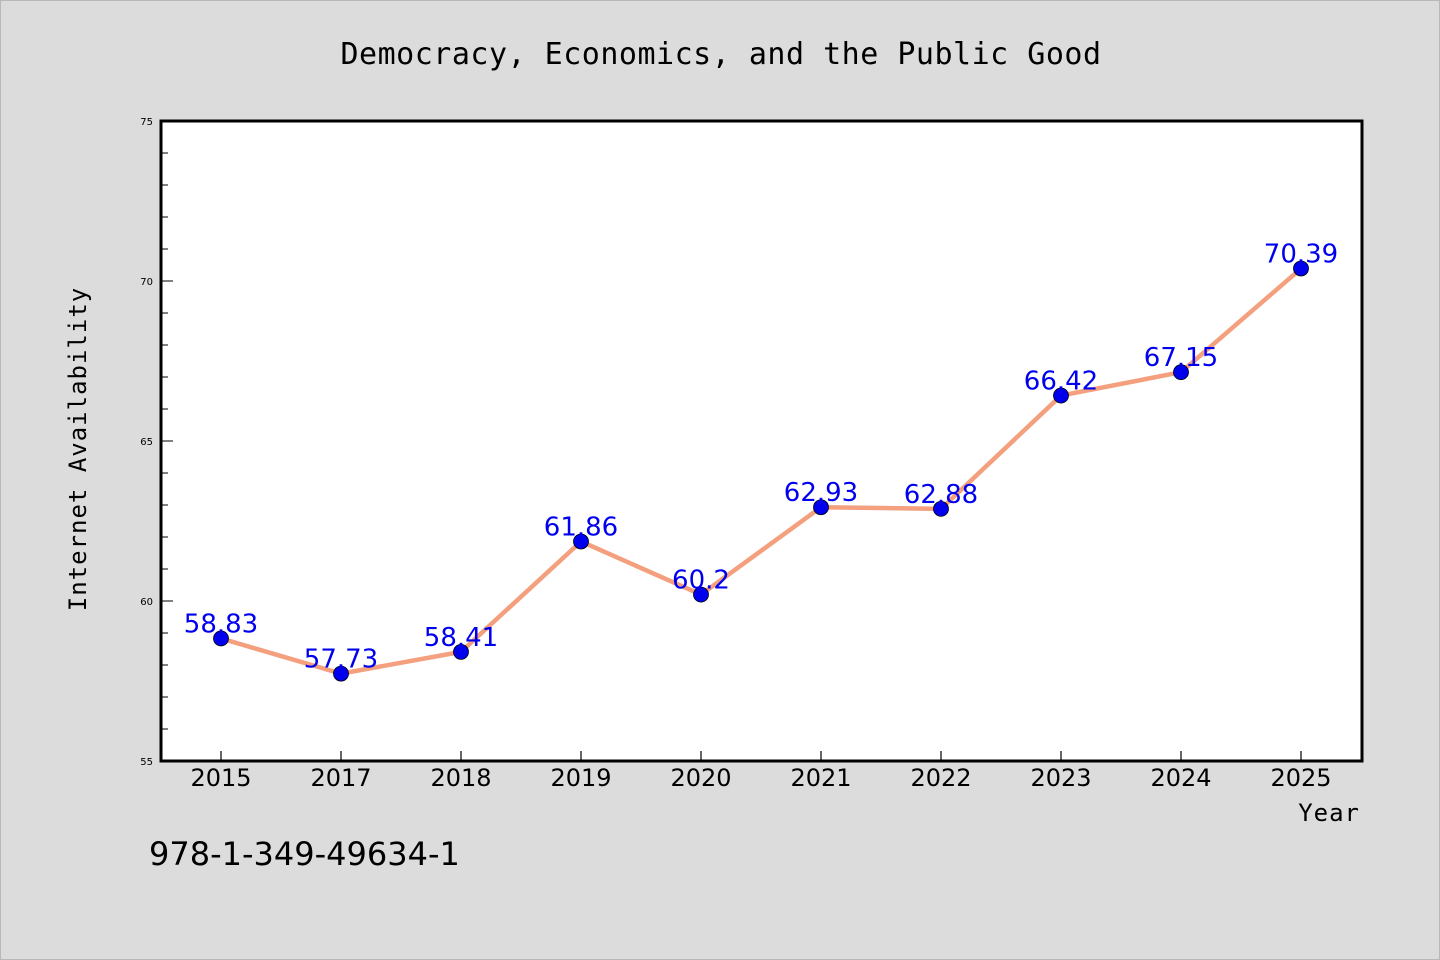 The width and height of the screenshot is (1440, 960). What do you see at coordinates (700, 778) in the screenshot?
I see `x-tick-label: 2020` at bounding box center [700, 778].